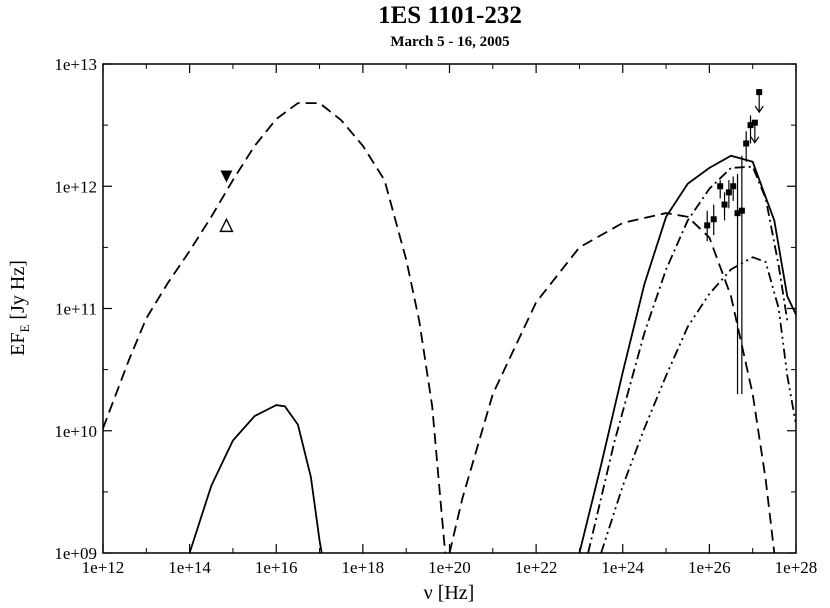  I want to click on x-tick-label: 1e+28, so click(796, 567).